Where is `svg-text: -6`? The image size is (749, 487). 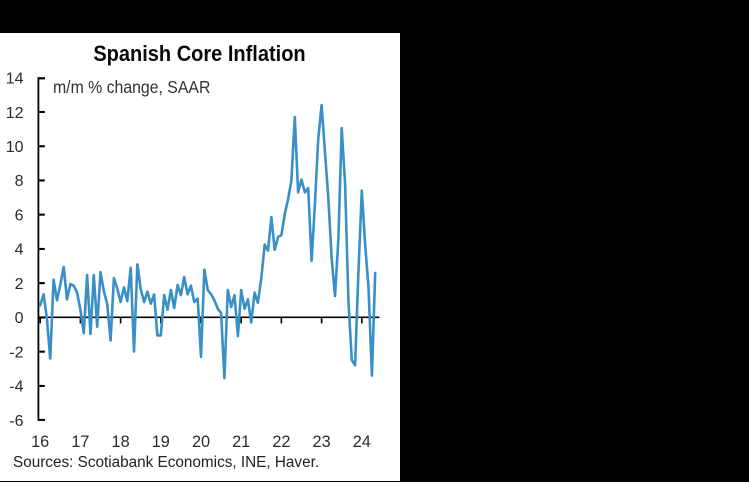
svg-text: -6 is located at coordinates (16, 421).